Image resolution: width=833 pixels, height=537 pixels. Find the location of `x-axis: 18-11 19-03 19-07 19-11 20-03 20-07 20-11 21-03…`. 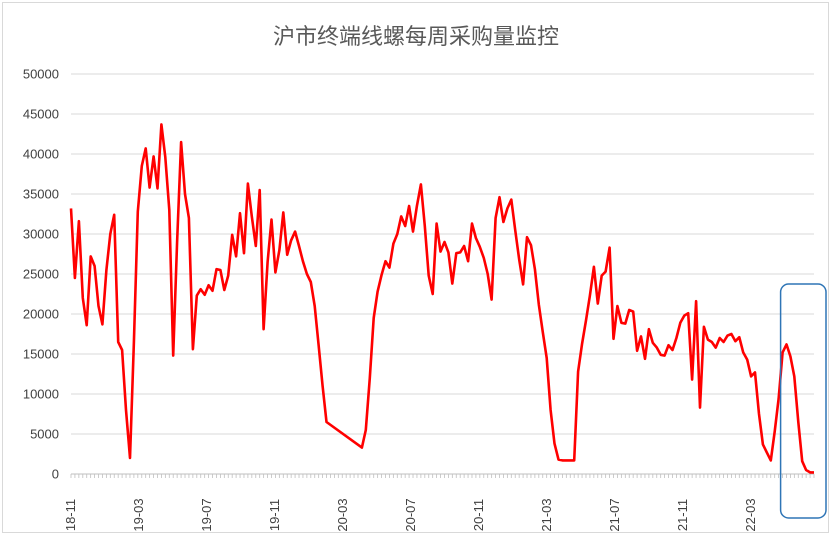

x-axis: 18-11 19-03 19-07 19-11 20-03 20-07 20-11 21-03… is located at coordinates (439, 502).